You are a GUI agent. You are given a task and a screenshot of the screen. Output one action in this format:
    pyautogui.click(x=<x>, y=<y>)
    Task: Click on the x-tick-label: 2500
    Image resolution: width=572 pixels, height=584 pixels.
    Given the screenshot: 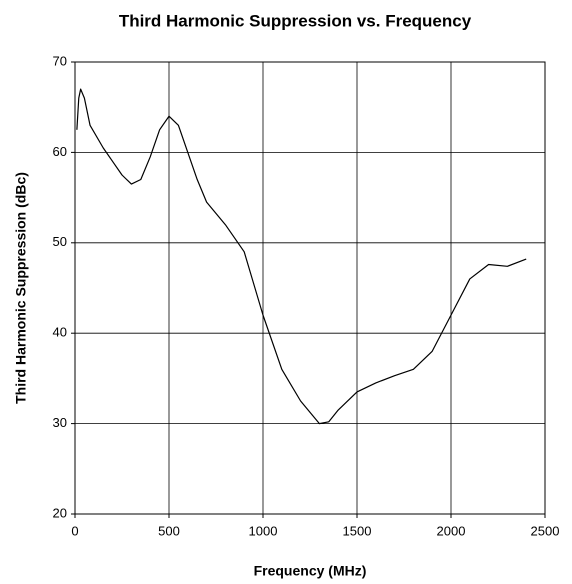 What is the action you would take?
    pyautogui.click(x=545, y=530)
    